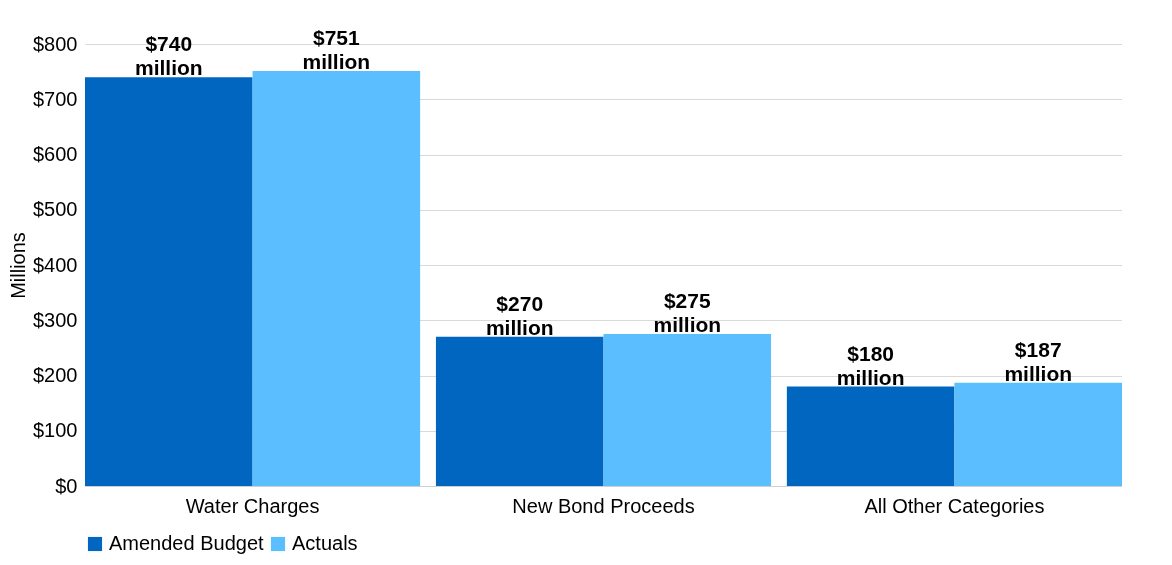 The width and height of the screenshot is (1172, 565). I want to click on y-axis-title: Millions, so click(18, 265).